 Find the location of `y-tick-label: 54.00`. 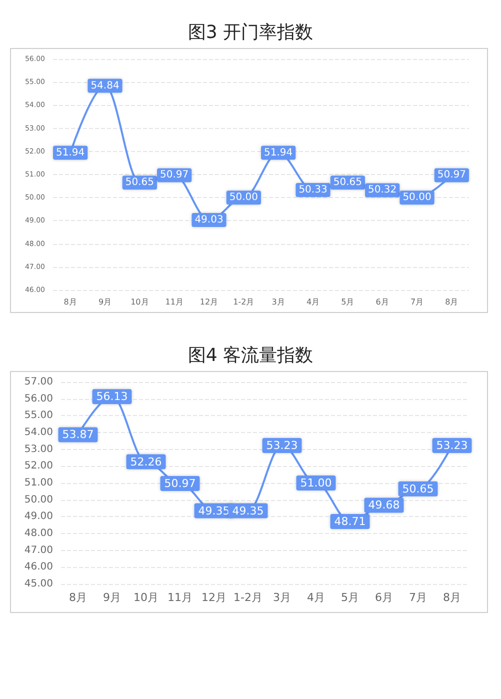

y-tick-label: 54.00 is located at coordinates (38, 432).